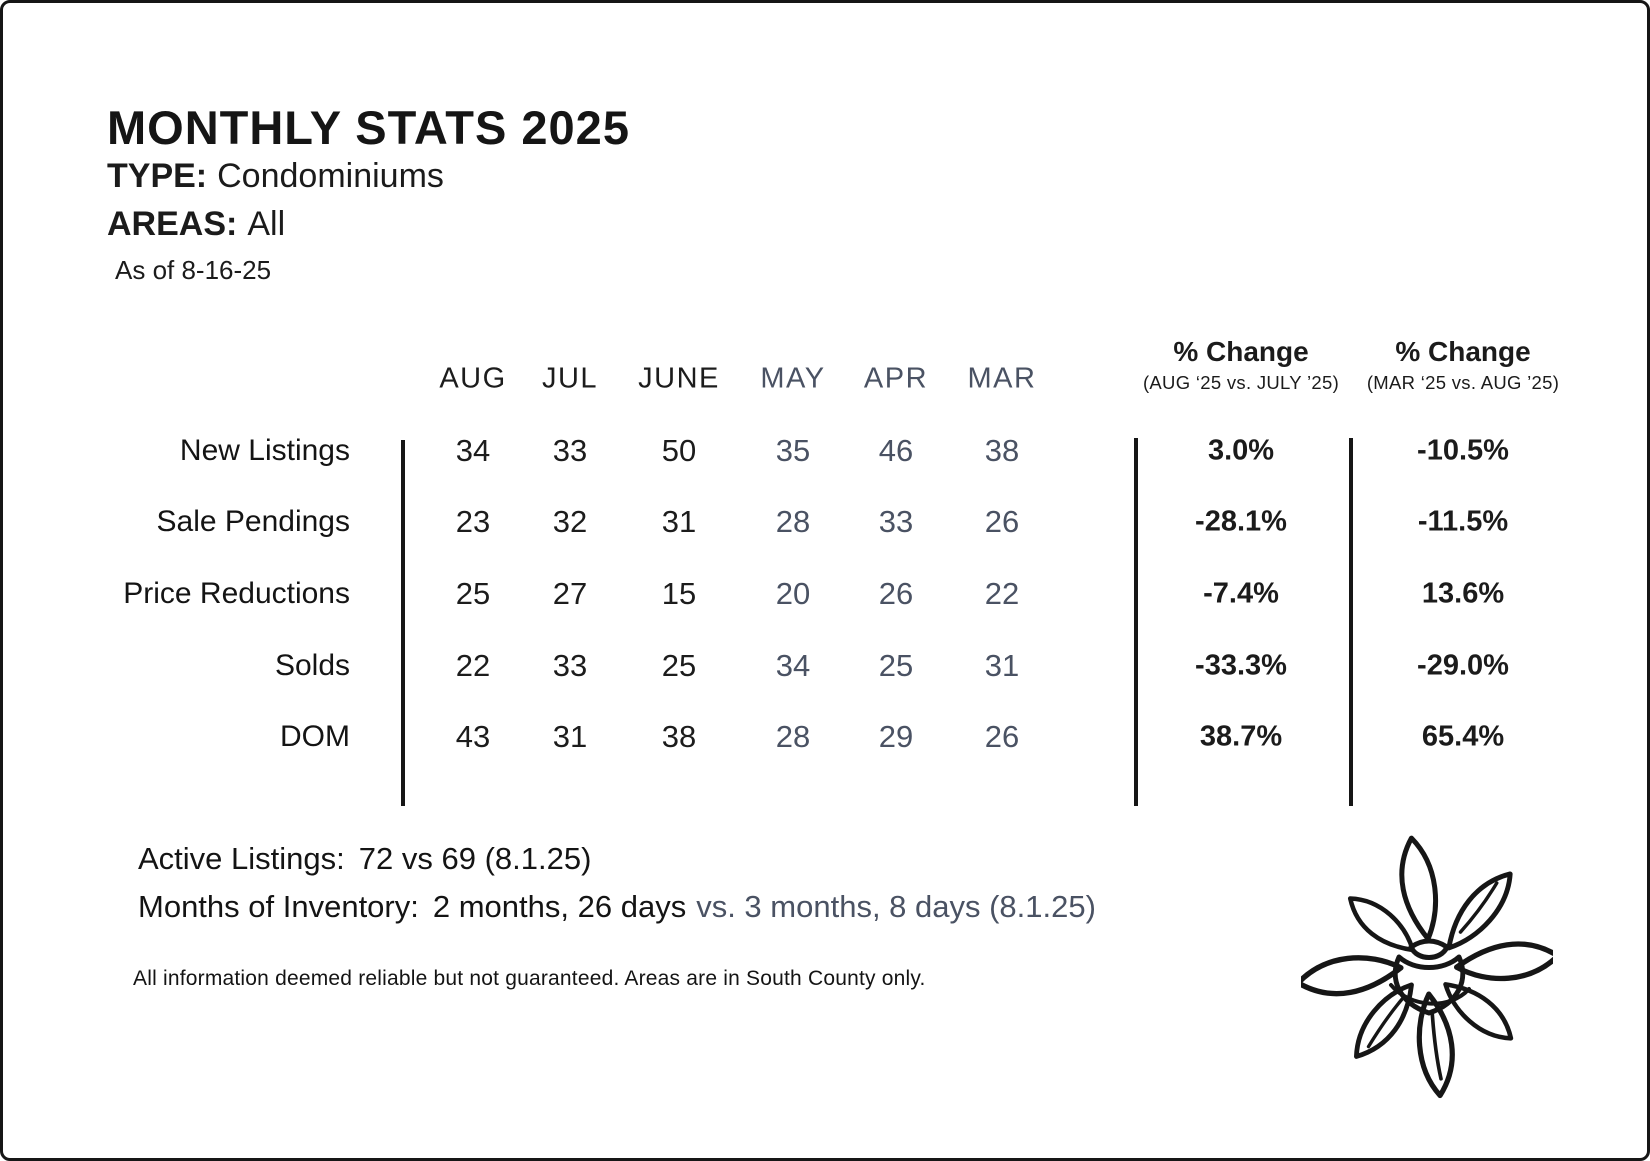 The width and height of the screenshot is (1650, 1161). I want to click on active-listings-value: 72 vs 69 (8.1.25), so click(475, 858).